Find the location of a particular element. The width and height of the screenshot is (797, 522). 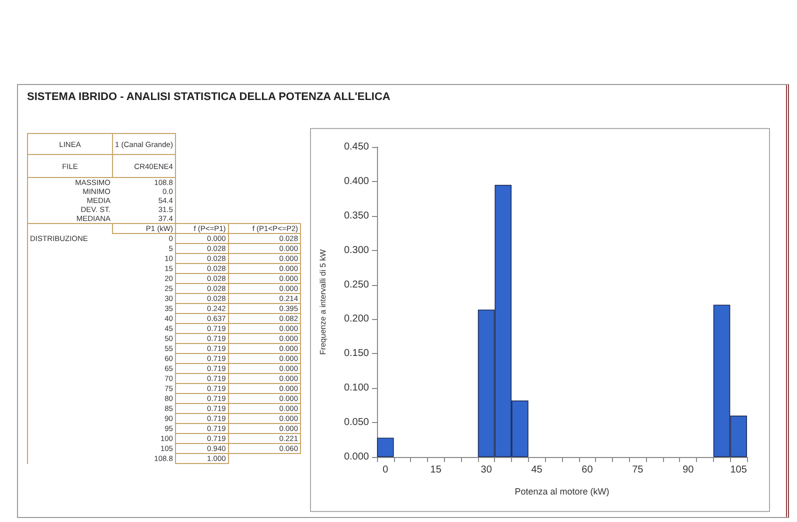

x-tick-label: 90 is located at coordinates (688, 470).